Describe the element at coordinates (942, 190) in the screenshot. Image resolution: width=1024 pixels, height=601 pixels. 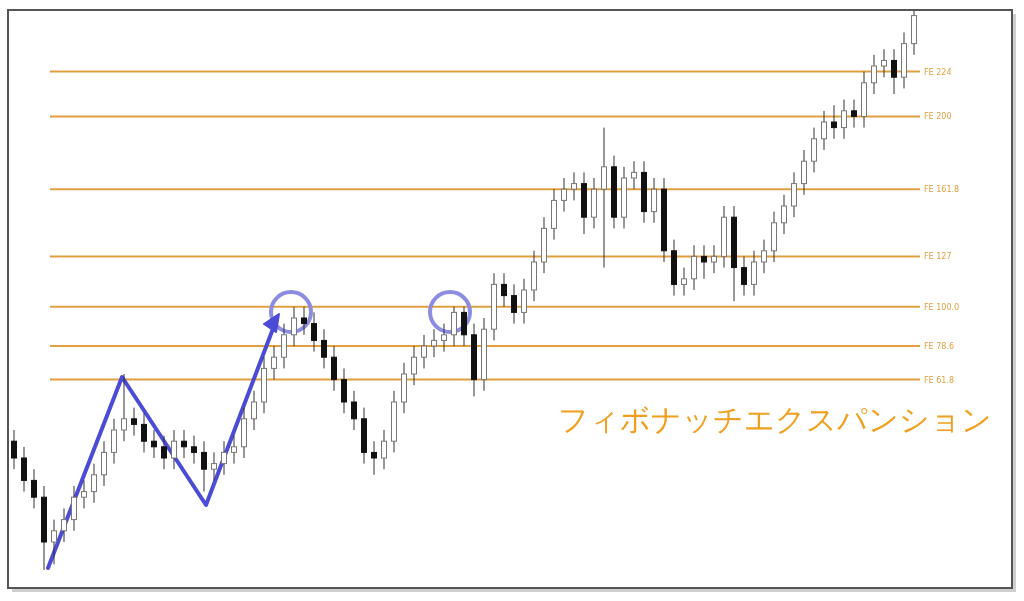
I see `ref-line-label: FE 161.8` at that location.